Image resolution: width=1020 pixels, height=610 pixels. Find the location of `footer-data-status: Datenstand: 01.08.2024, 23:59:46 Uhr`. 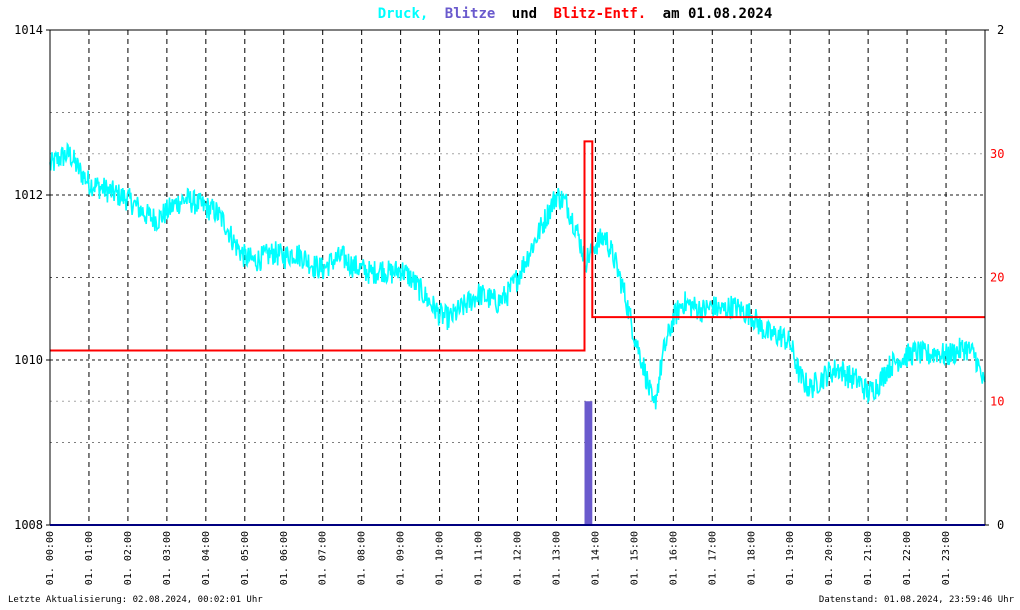

footer-data-status: Datenstand: 01.08.2024, 23:59:46 Uhr is located at coordinates (917, 600).